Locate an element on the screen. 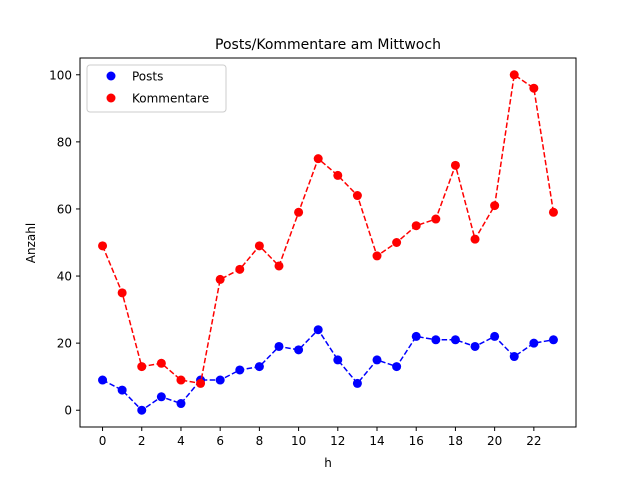 The width and height of the screenshot is (640, 480). y-tick-label: 0 is located at coordinates (68, 411).